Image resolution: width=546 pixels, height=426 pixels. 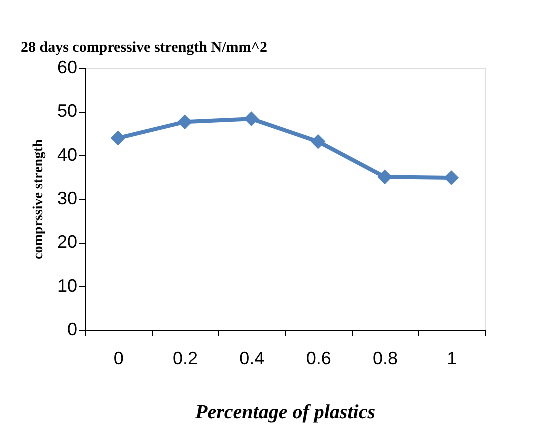 What do you see at coordinates (119, 358) in the screenshot?
I see `x-tick-label: 0` at bounding box center [119, 358].